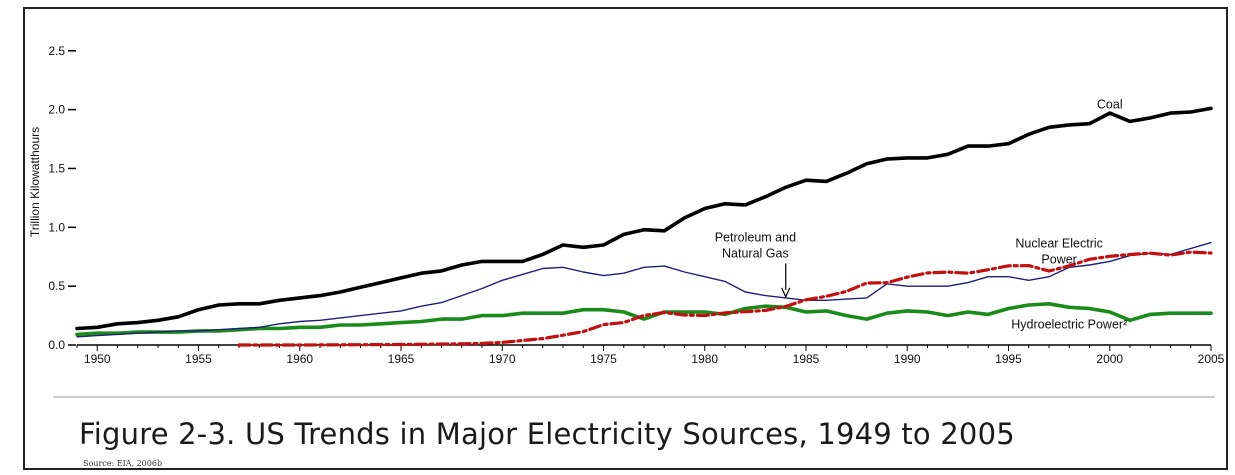 This screenshot has width=1235, height=475. I want to click on annotation-coal: Coal, so click(1110, 104).